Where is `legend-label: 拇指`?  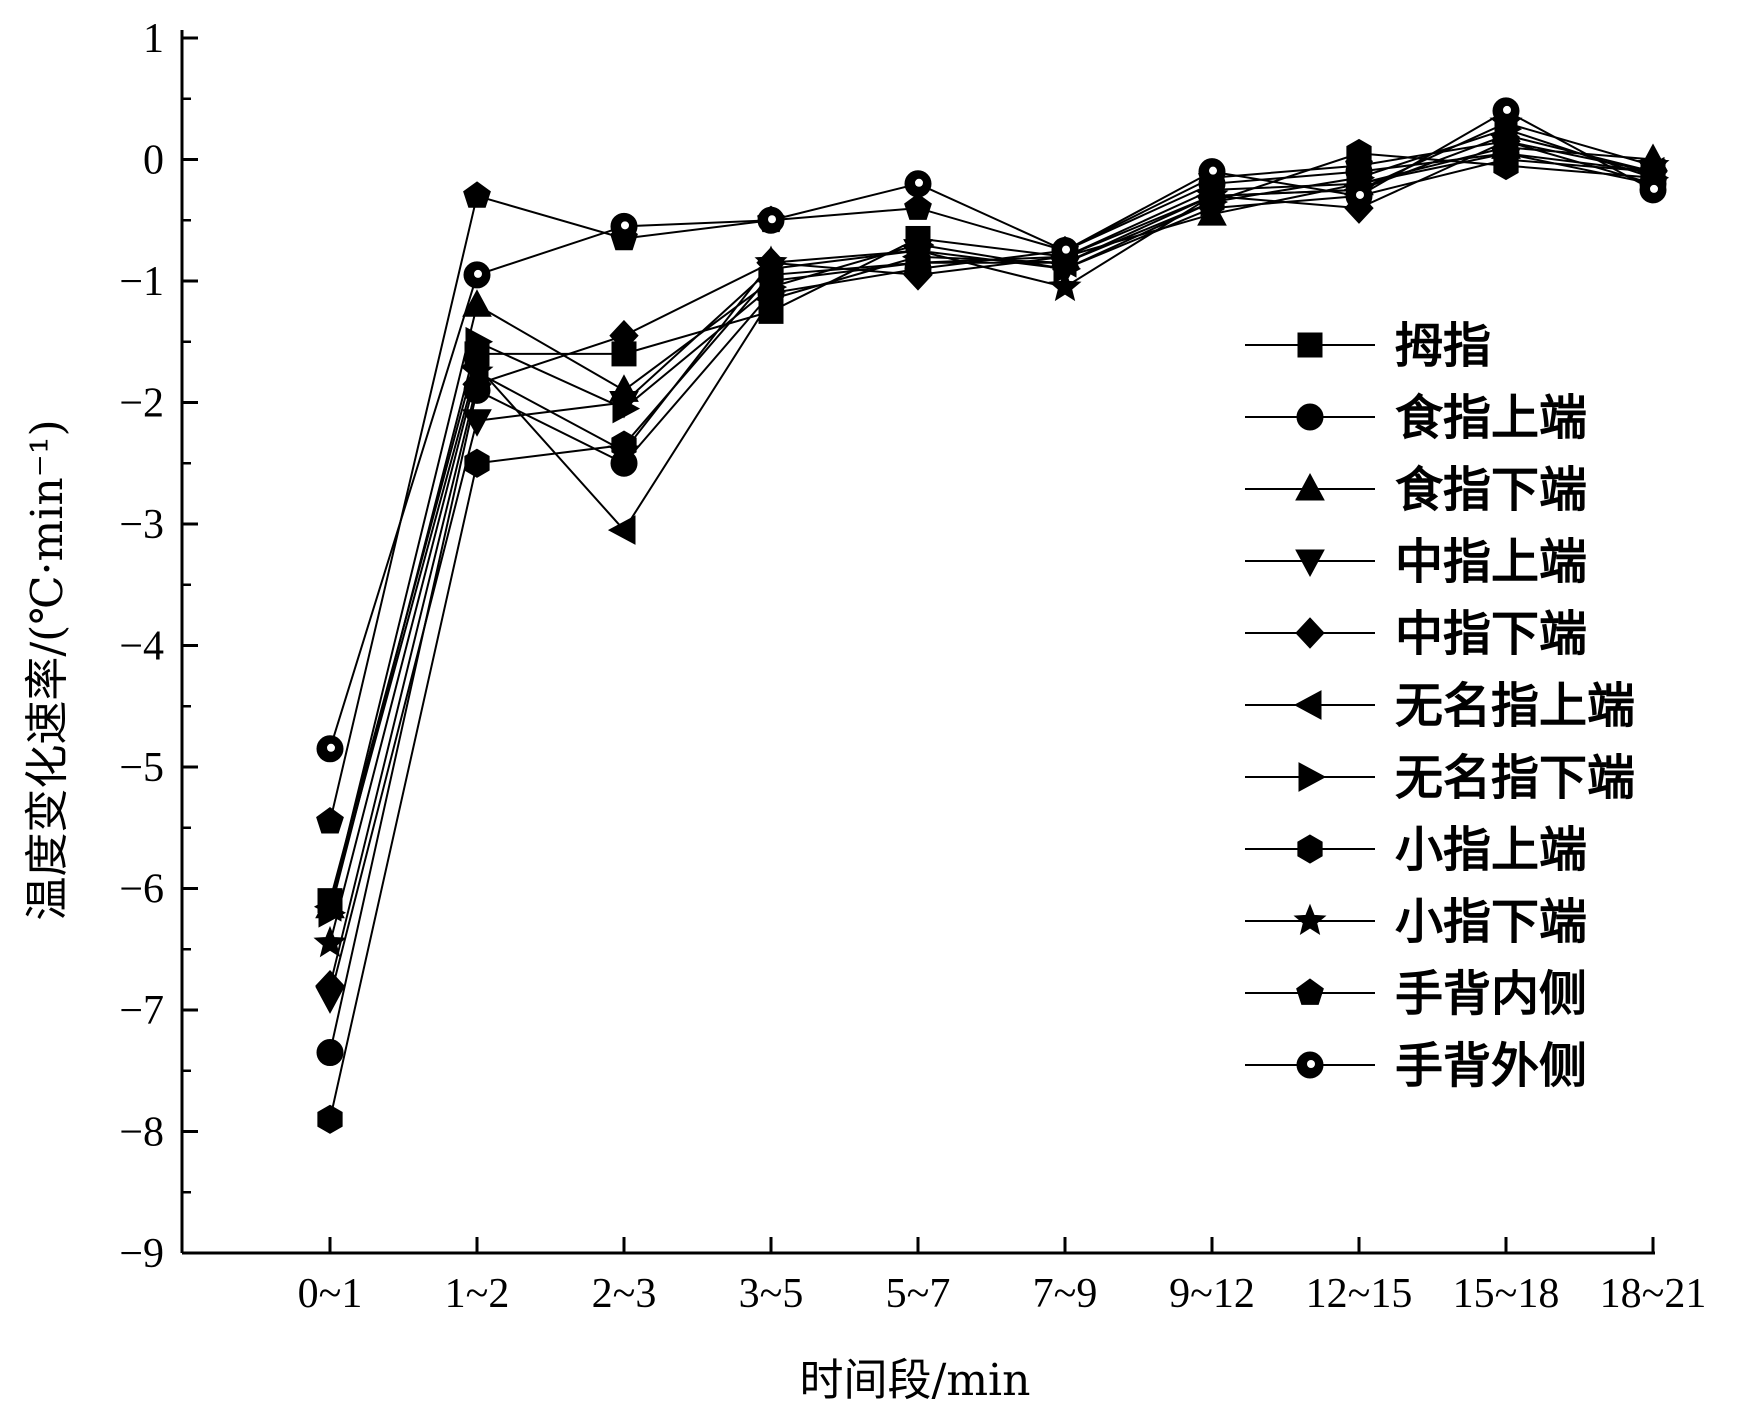 legend-label: 拇指 is located at coordinates (1443, 346).